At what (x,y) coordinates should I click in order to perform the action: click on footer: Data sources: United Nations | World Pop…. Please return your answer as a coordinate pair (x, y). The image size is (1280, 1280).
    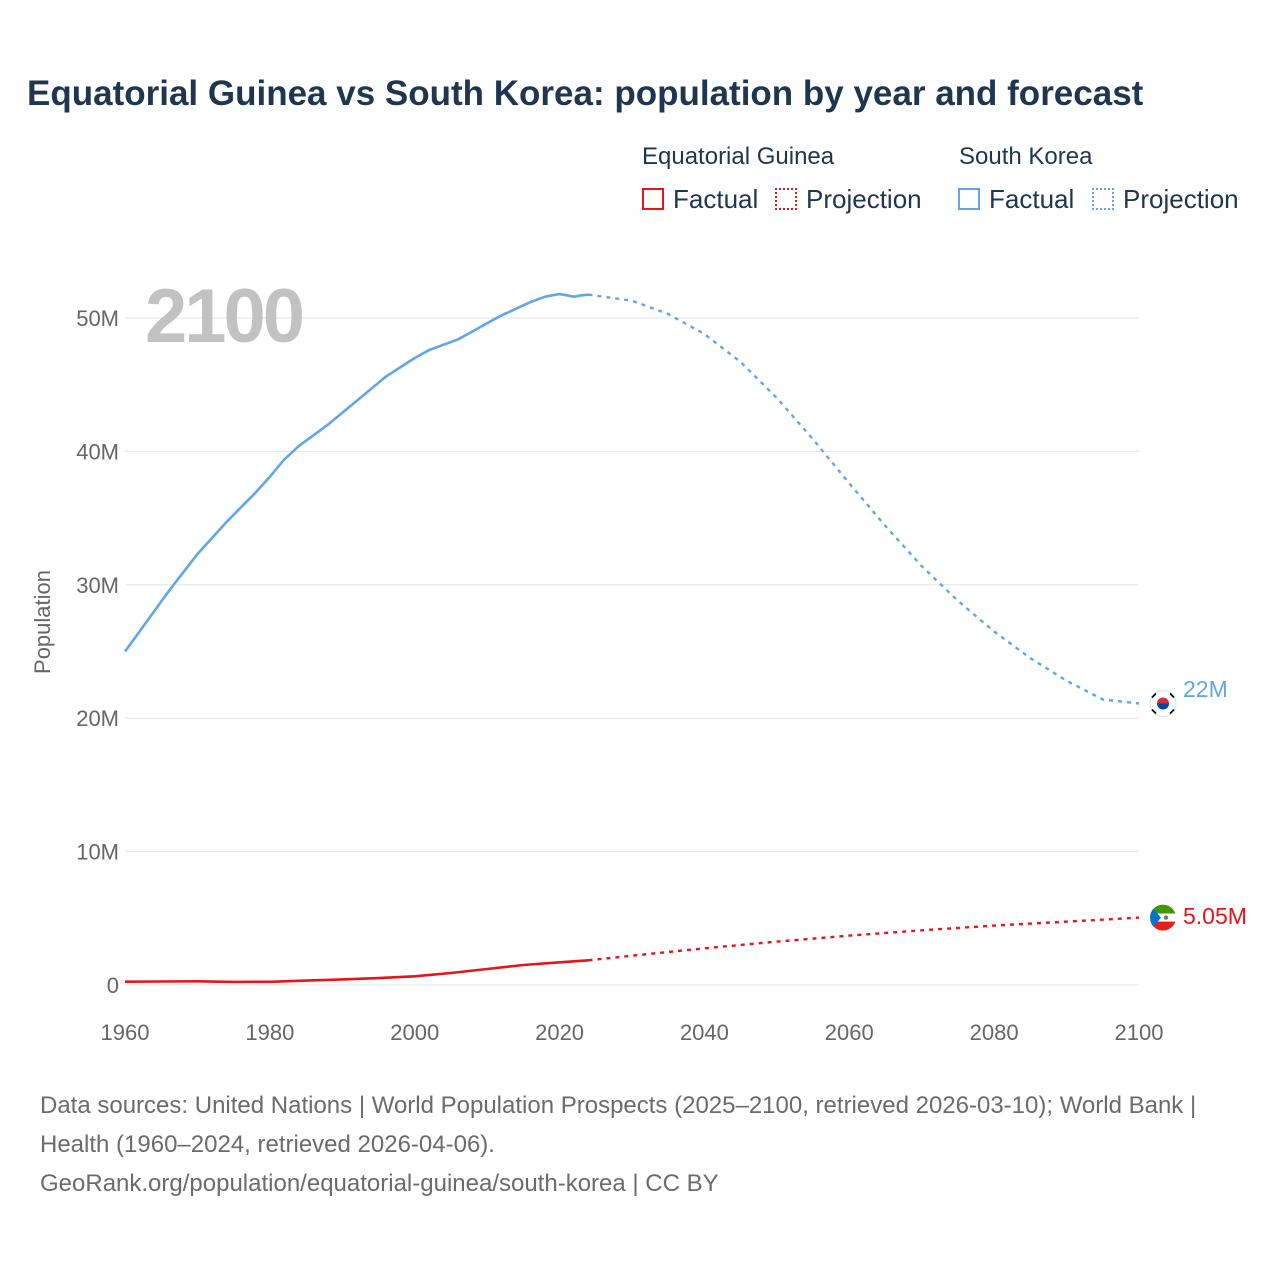
    Looking at the image, I should click on (635, 1144).